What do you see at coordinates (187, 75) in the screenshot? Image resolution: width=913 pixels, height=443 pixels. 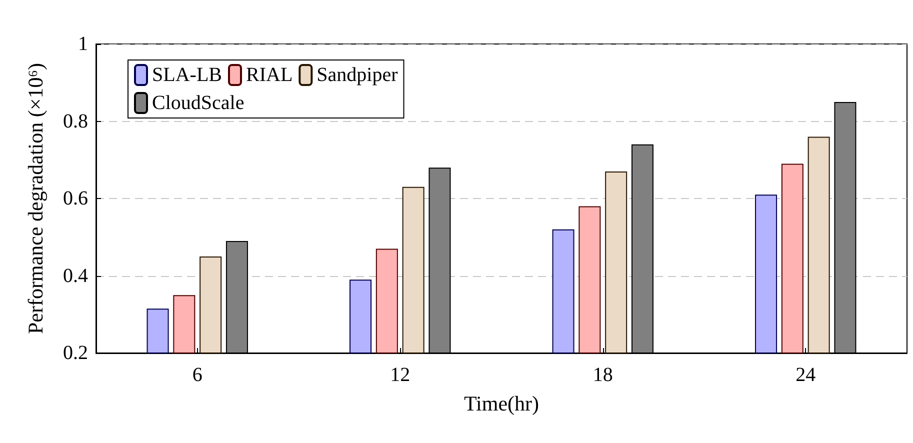 I see `legend-label: SLA-LB` at bounding box center [187, 75].